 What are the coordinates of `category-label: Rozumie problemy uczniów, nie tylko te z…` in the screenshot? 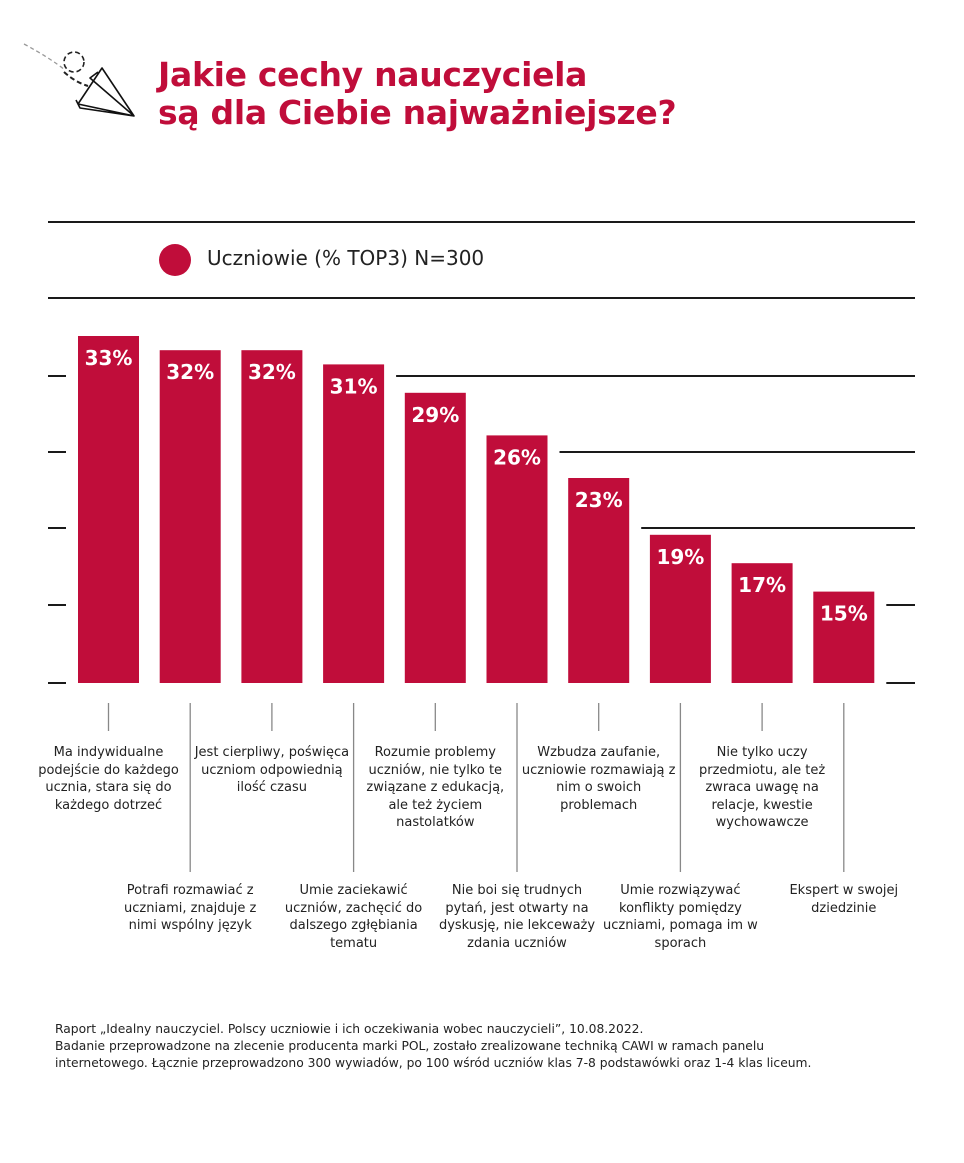 It's located at (435, 787).